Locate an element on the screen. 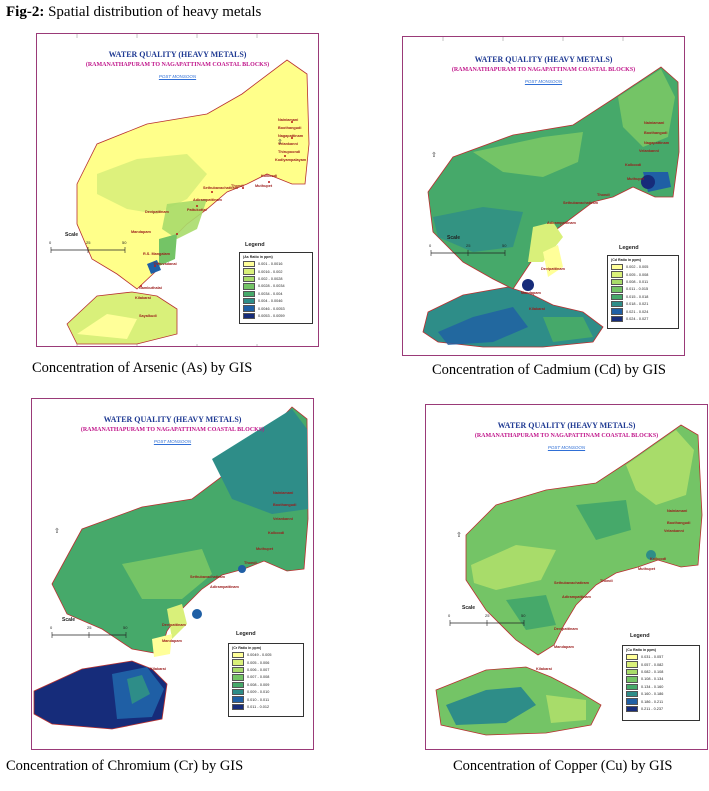  legend-label: 0.001 - 0.0016 is located at coordinates (270, 264).